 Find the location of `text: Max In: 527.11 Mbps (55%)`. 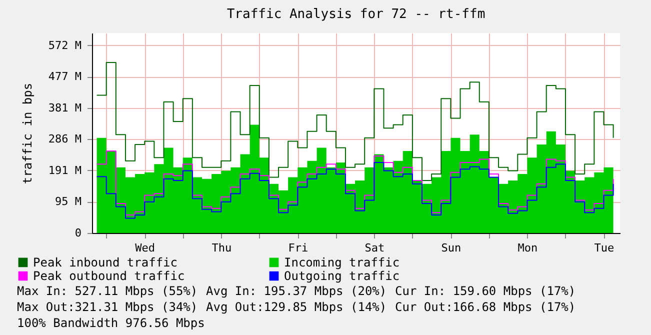

text: Max In: 527.11 Mbps (55%) is located at coordinates (108, 291).